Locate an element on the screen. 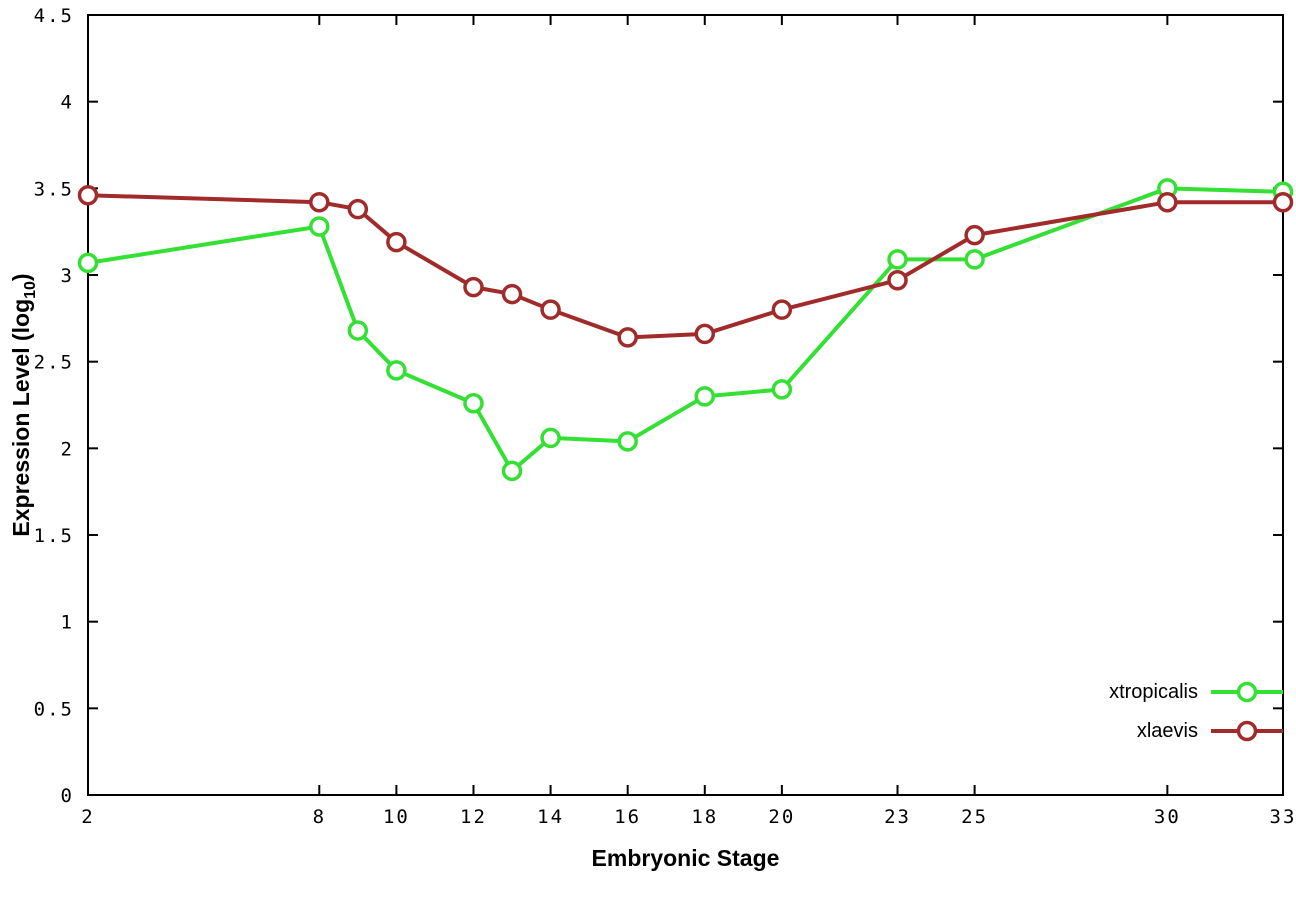  x-axis-title: Embryonic Stage is located at coordinates (685, 858).